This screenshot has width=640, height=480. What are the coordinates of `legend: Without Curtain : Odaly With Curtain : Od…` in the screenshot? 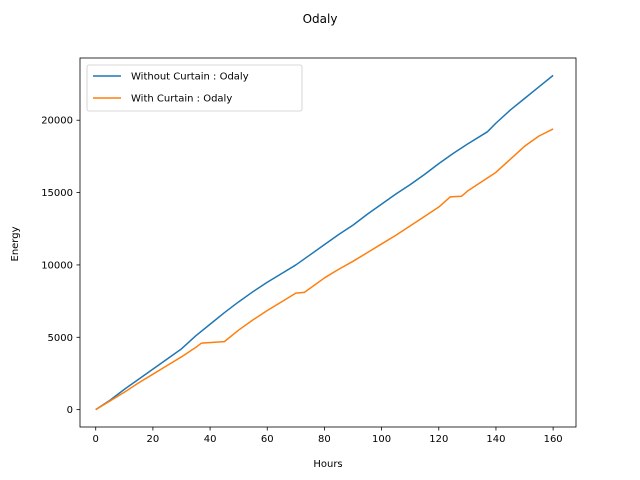 It's located at (194, 88).